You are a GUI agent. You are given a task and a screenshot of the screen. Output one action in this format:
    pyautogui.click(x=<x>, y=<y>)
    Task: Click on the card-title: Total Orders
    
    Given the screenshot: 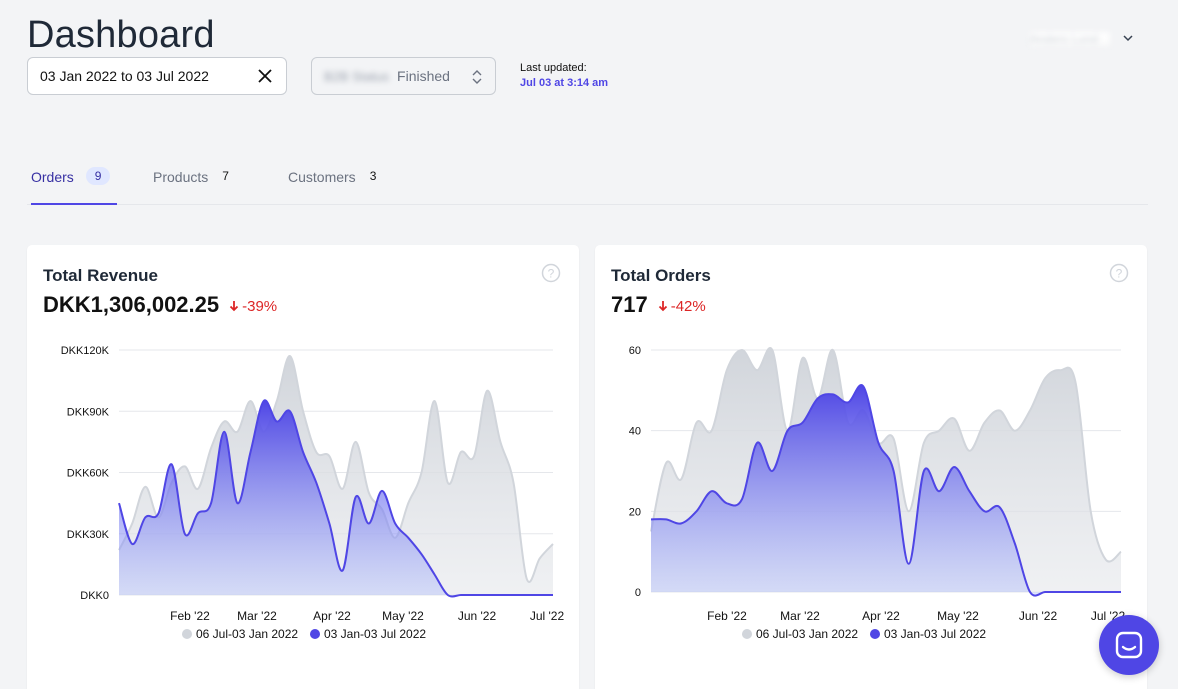 What is the action you would take?
    pyautogui.click(x=661, y=275)
    